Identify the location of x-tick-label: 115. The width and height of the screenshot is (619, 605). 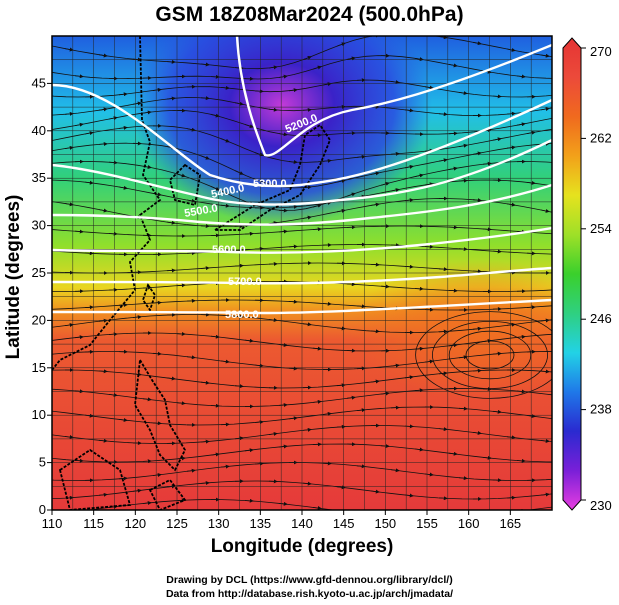
(93, 523).